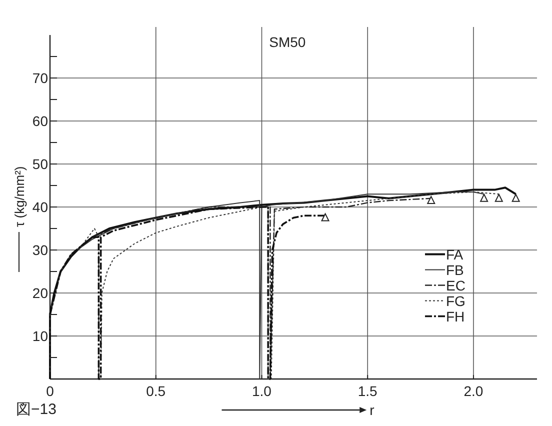 The image size is (552, 426). What do you see at coordinates (40, 78) in the screenshot?
I see `y-tick-label: 70` at bounding box center [40, 78].